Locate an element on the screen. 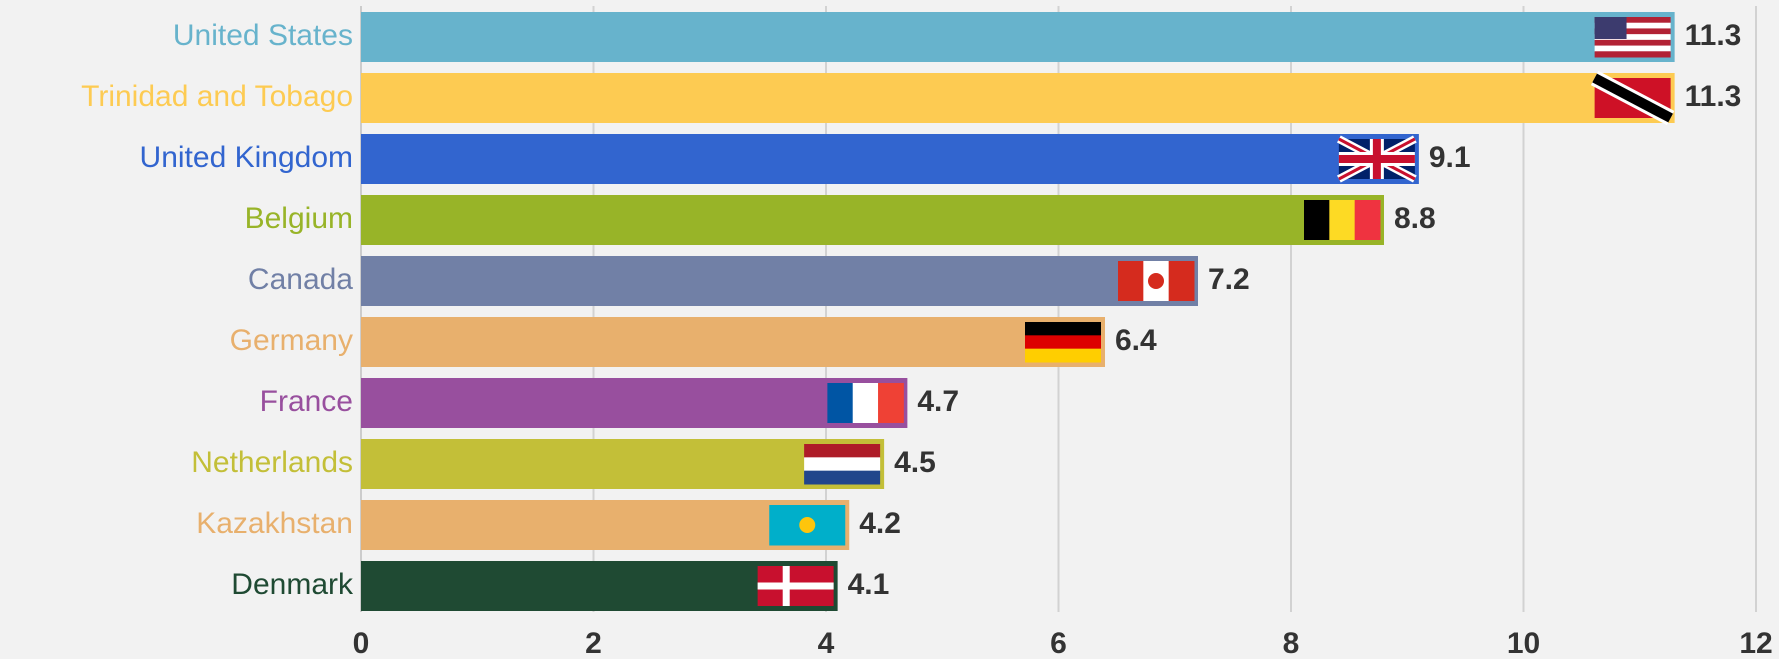  x-tick-label: 0 is located at coordinates (361, 643).